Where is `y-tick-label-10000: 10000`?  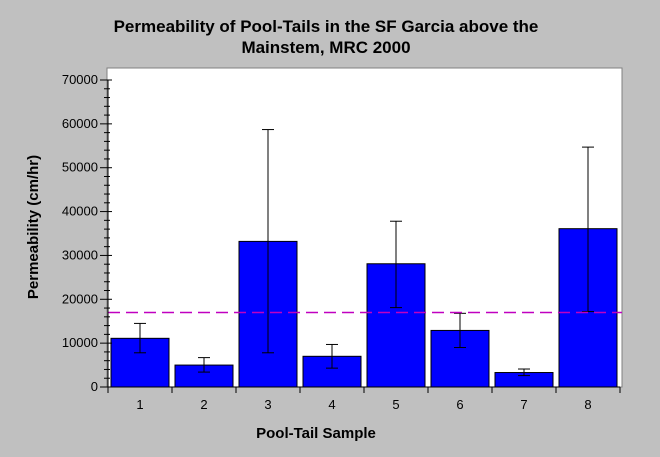
y-tick-label-10000: 10000 is located at coordinates (80, 342).